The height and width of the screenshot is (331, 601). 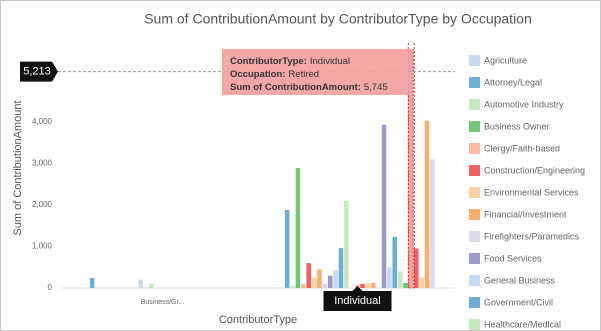 I want to click on x-tick-label: Individual, so click(x=357, y=301).